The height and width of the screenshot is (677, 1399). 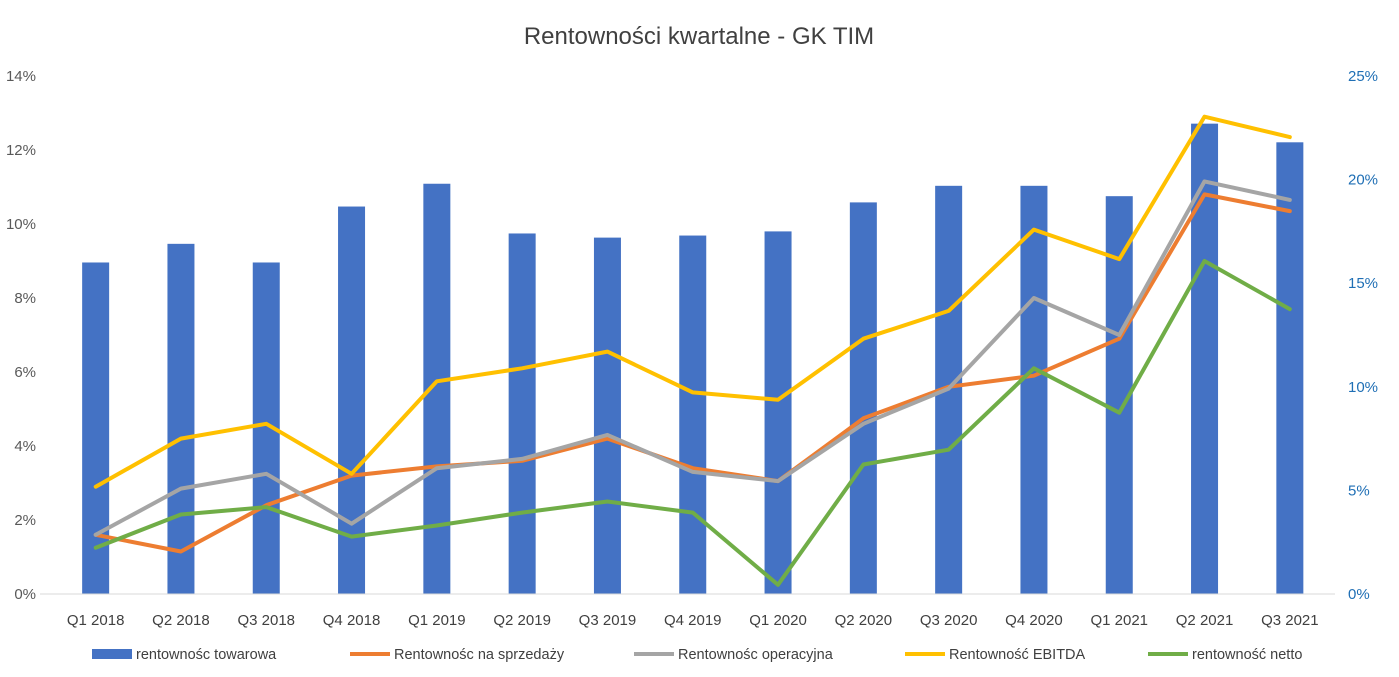 I want to click on right-axis: 0% 5% 10% 15% 20% 25%, so click(x=1363, y=335).